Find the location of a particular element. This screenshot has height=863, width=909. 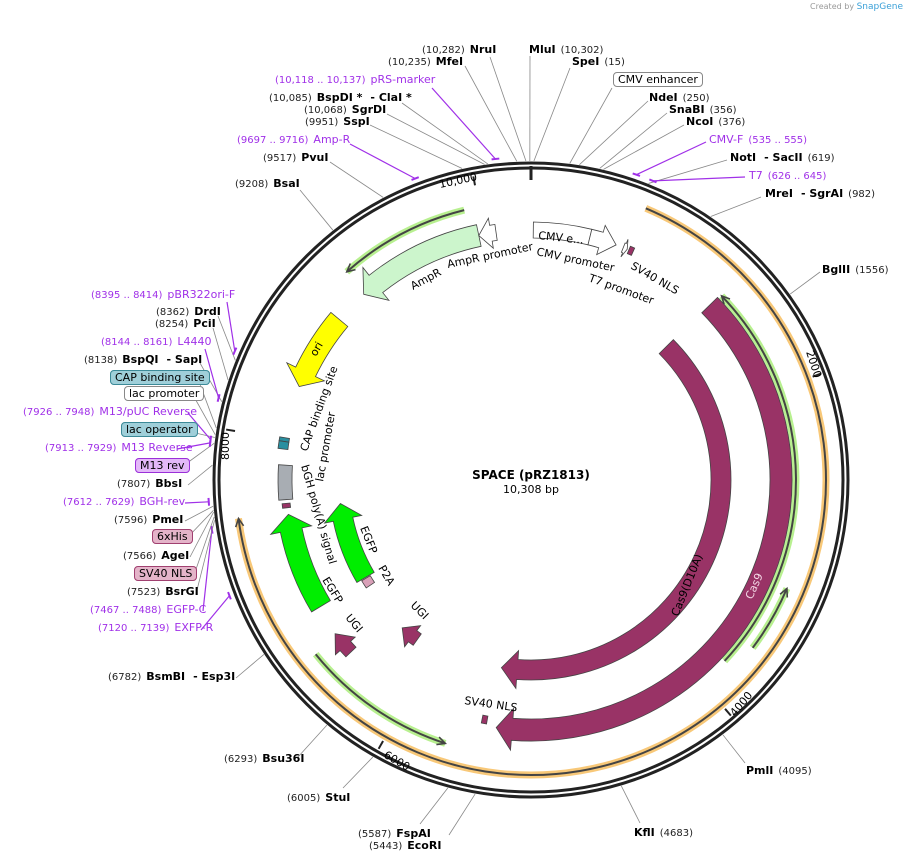

primer-bgh-rev: (7612 .. 7629) BGH-rev is located at coordinates (121, 502).